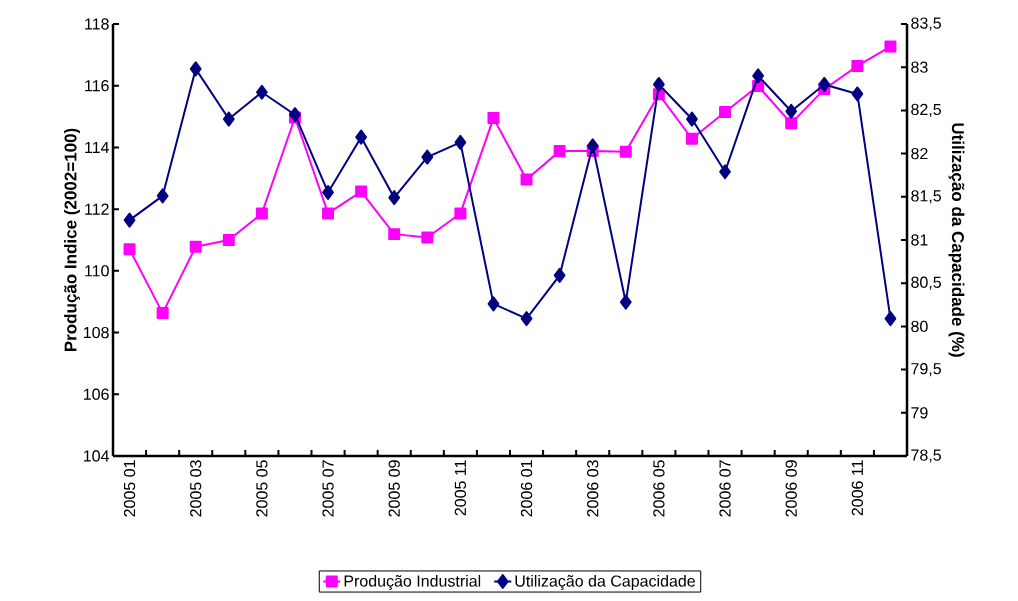 This screenshot has height=601, width=1018. I want to click on y-tick-label: 112, so click(97, 209).